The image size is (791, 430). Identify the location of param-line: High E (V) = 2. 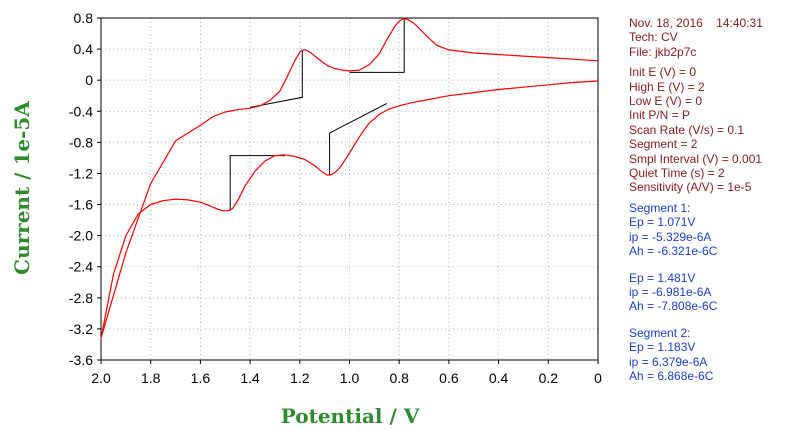
(667, 86).